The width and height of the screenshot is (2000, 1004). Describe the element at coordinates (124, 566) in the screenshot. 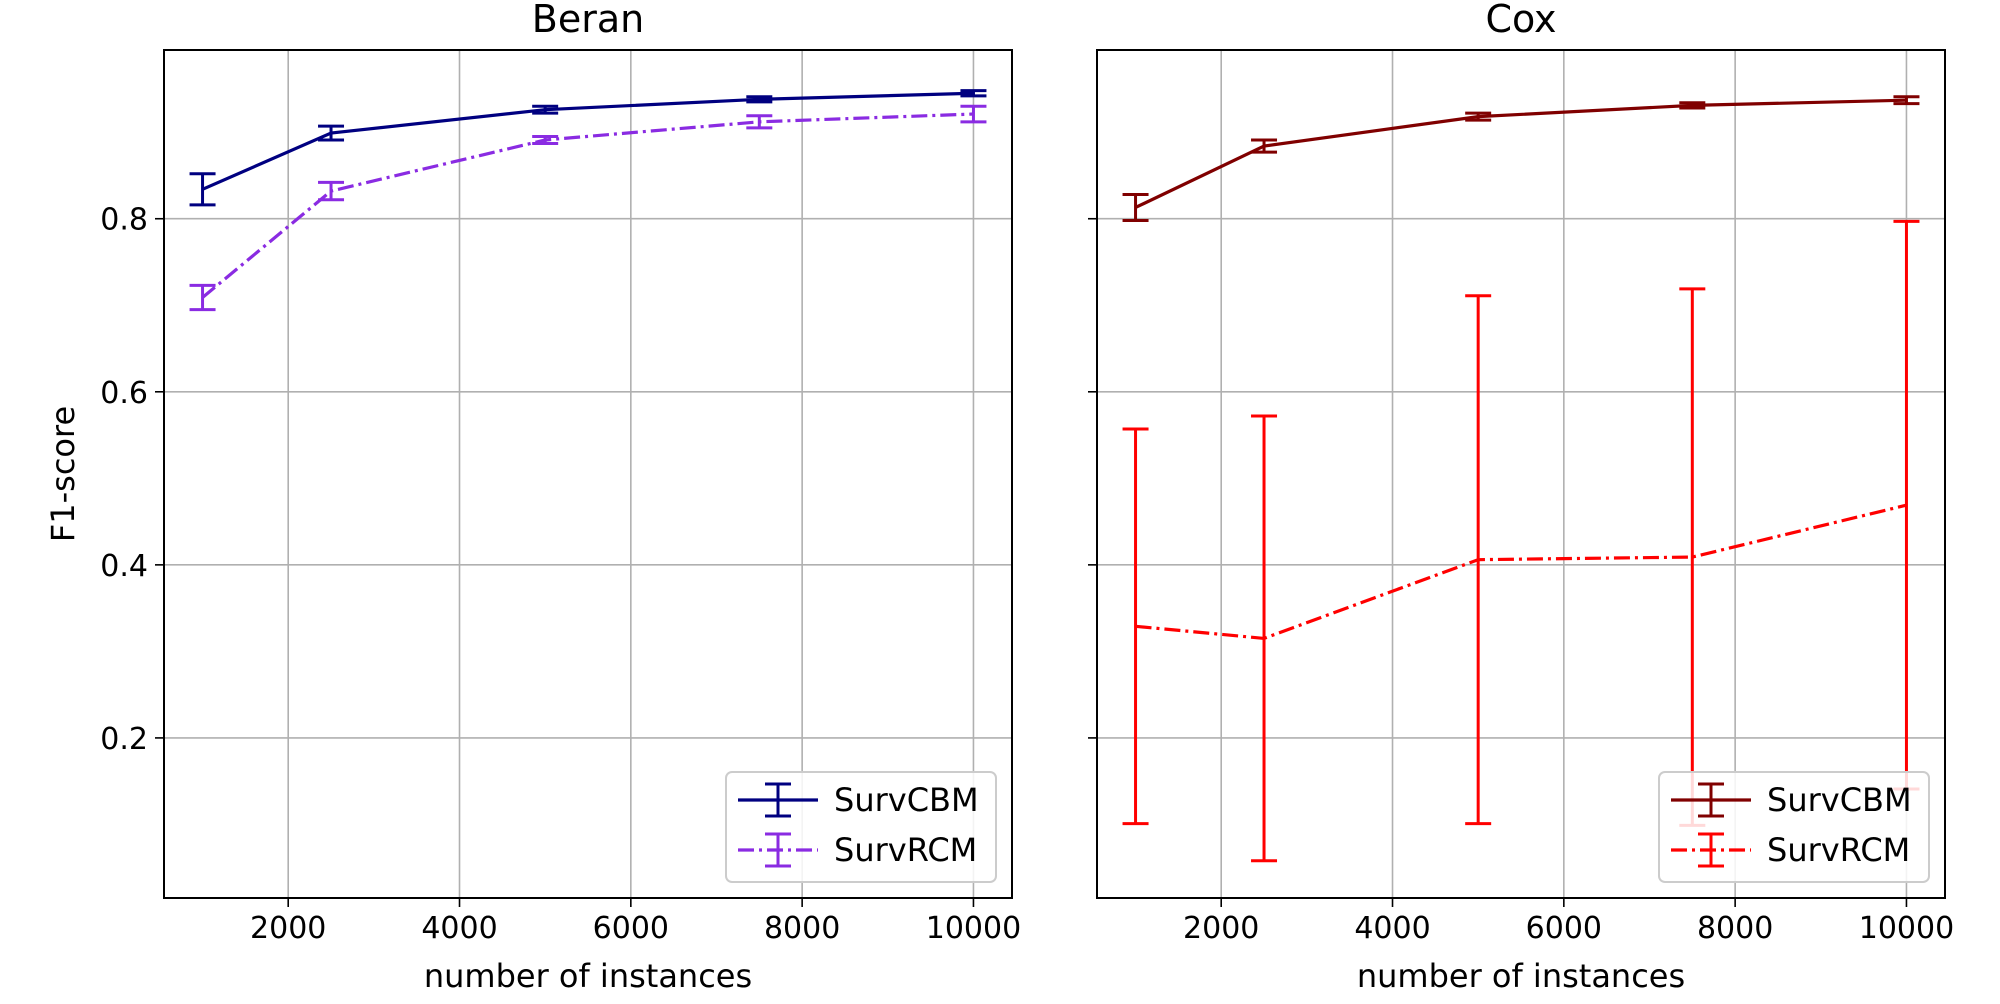

I see `y-tick-label: 0.4` at that location.